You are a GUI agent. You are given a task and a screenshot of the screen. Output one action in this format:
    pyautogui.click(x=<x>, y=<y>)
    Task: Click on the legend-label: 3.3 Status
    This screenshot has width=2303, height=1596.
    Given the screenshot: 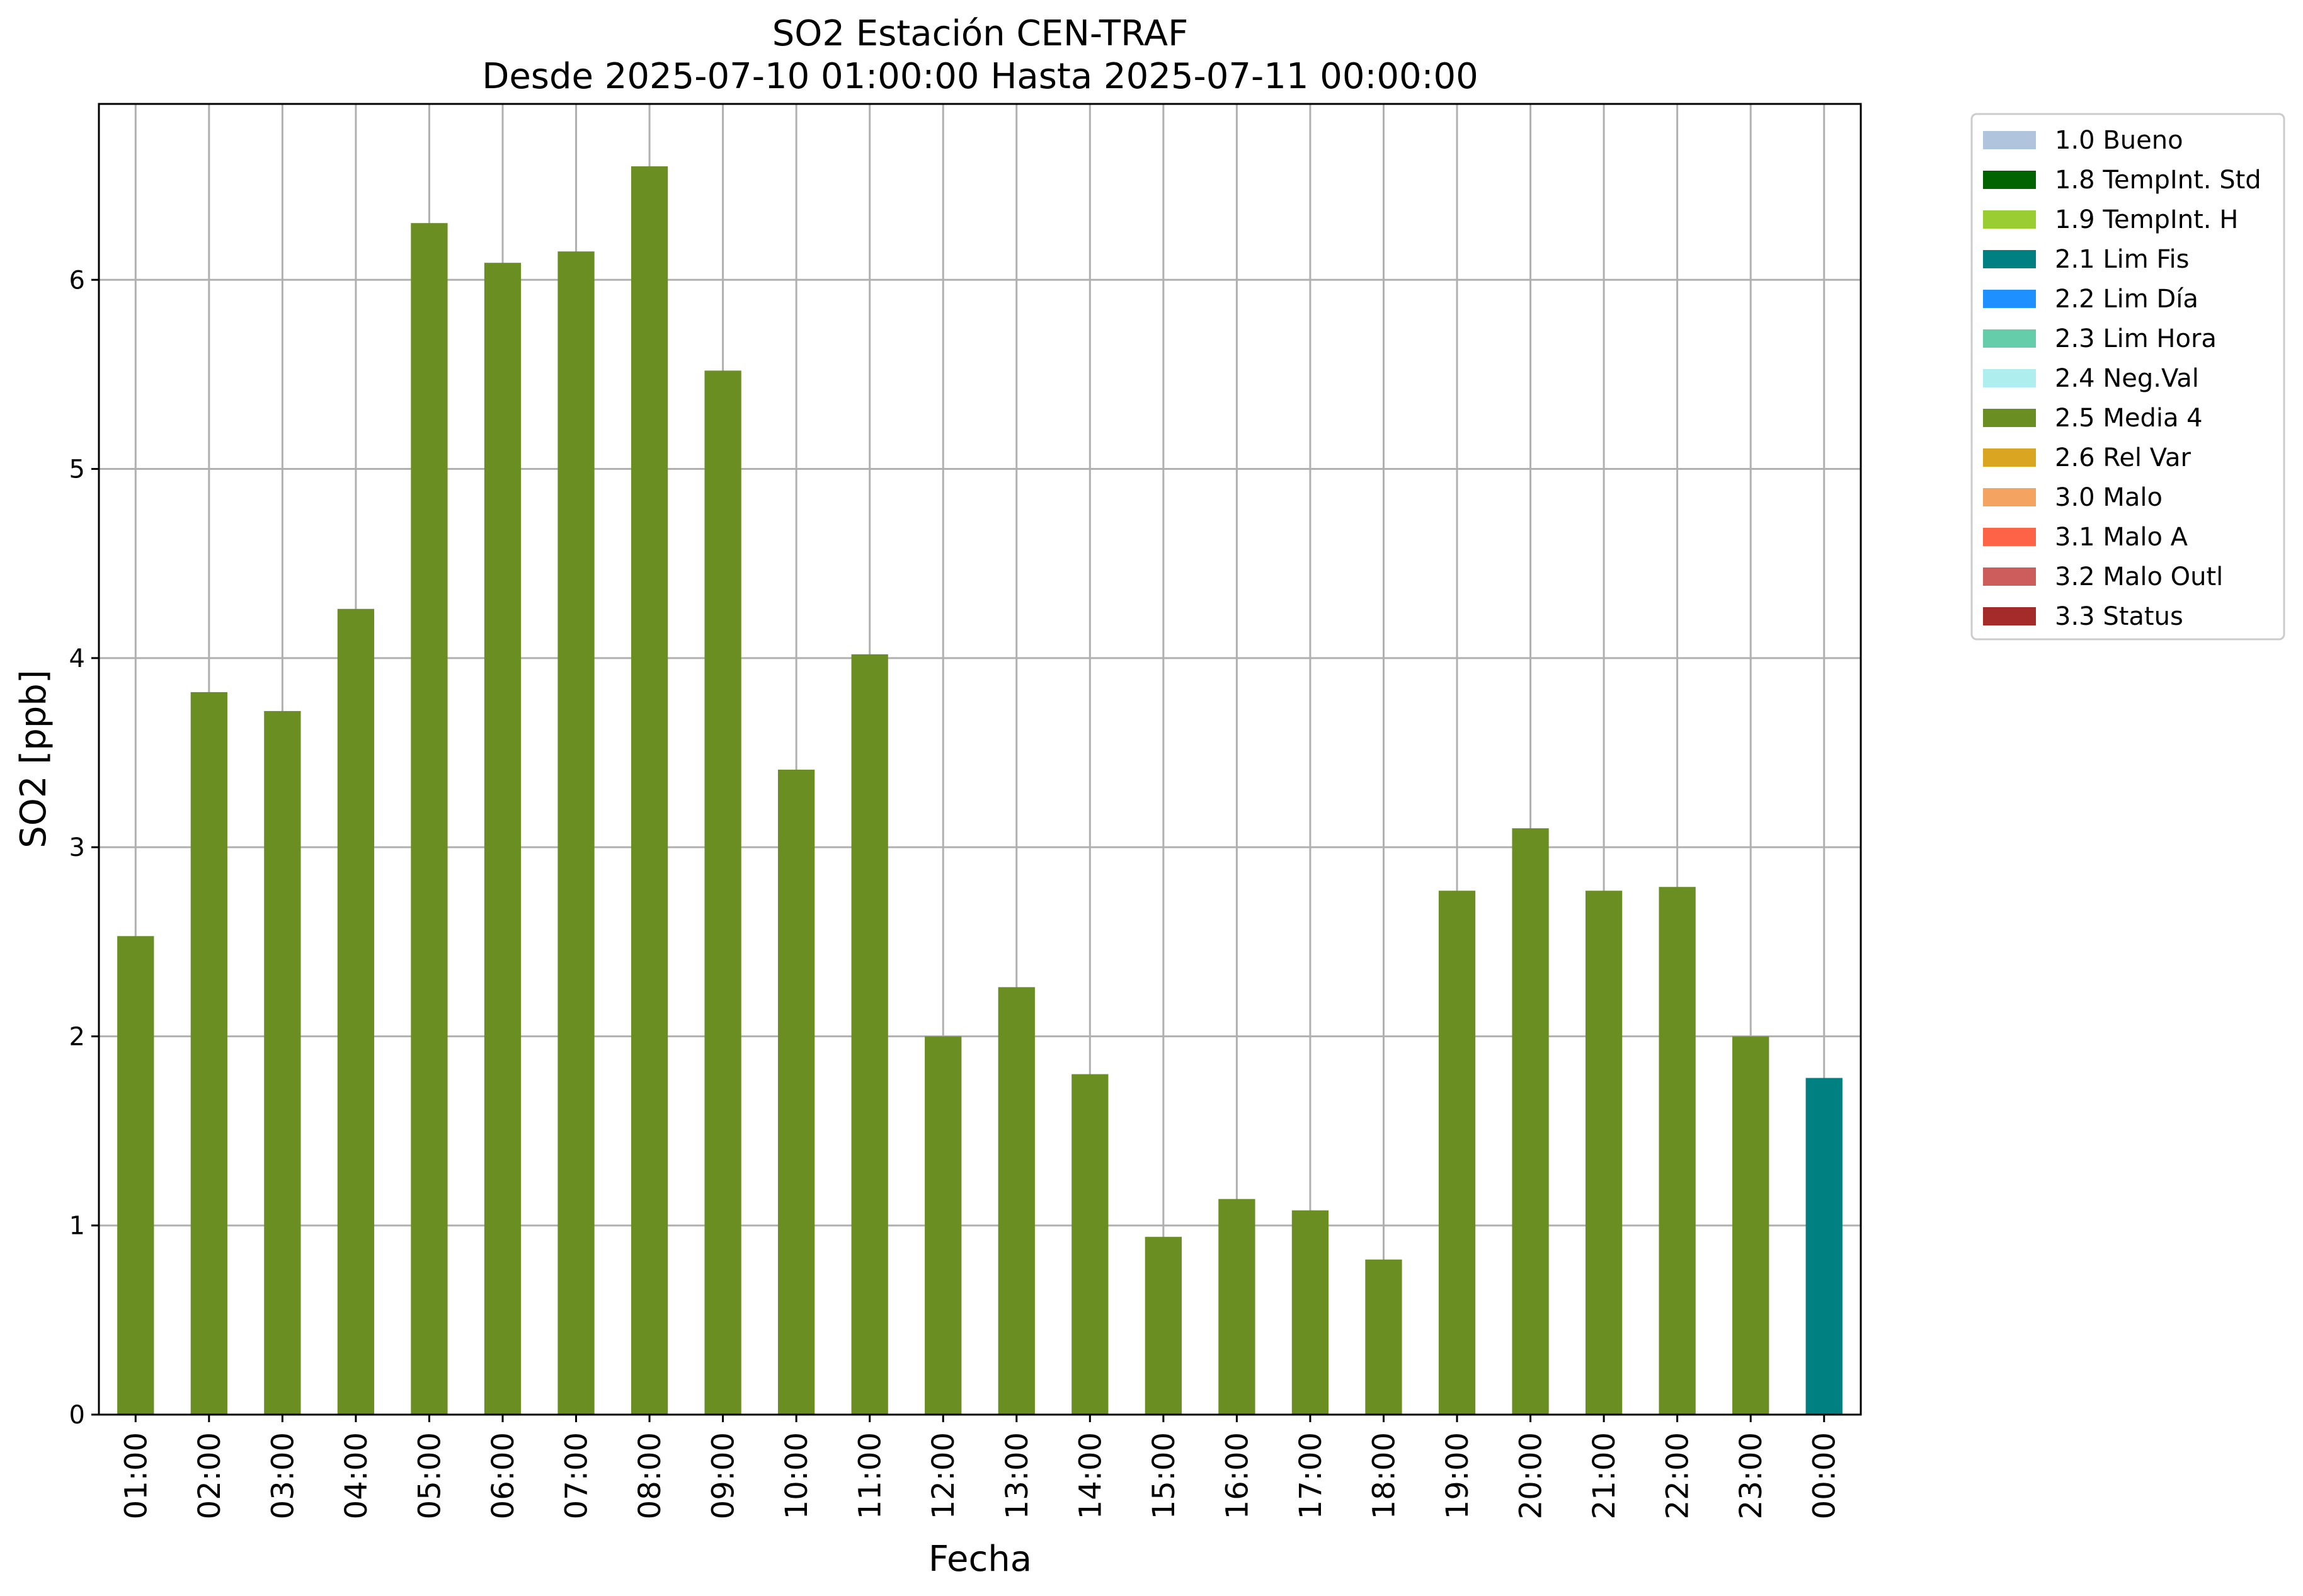 What is the action you would take?
    pyautogui.click(x=2119, y=616)
    